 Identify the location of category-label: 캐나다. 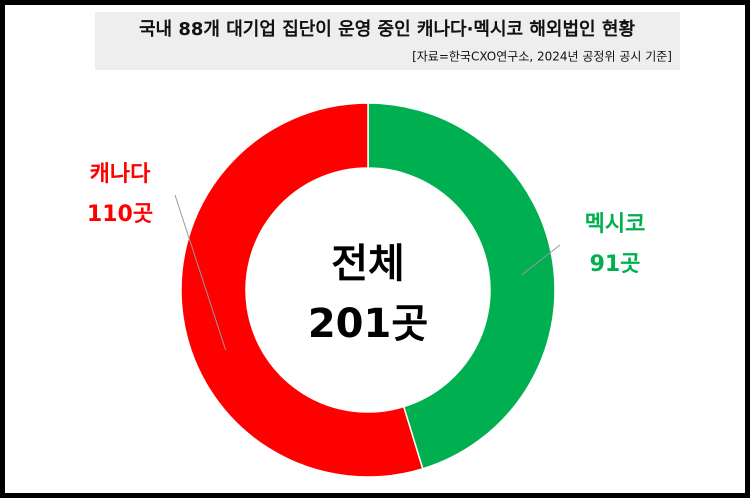
(120, 174).